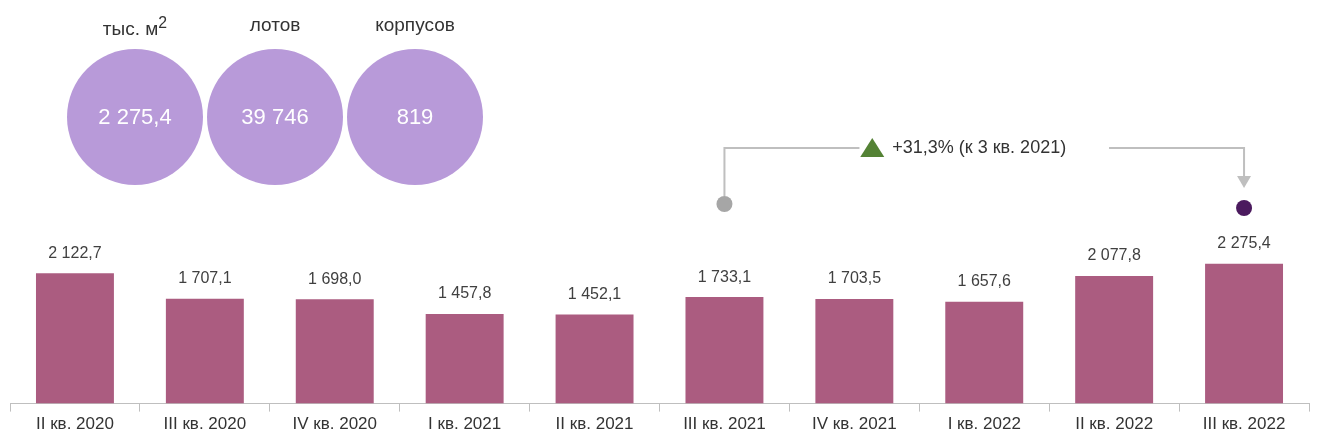 The image size is (1319, 438). Describe the element at coordinates (75, 252) in the screenshot. I see `data-label: 2 122,7` at that location.